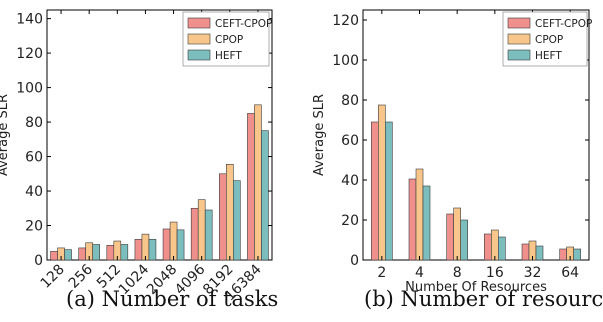 This screenshot has height=322, width=603. What do you see at coordinates (476, 287) in the screenshot?
I see `xlabel-b: Number Of Resources` at bounding box center [476, 287].